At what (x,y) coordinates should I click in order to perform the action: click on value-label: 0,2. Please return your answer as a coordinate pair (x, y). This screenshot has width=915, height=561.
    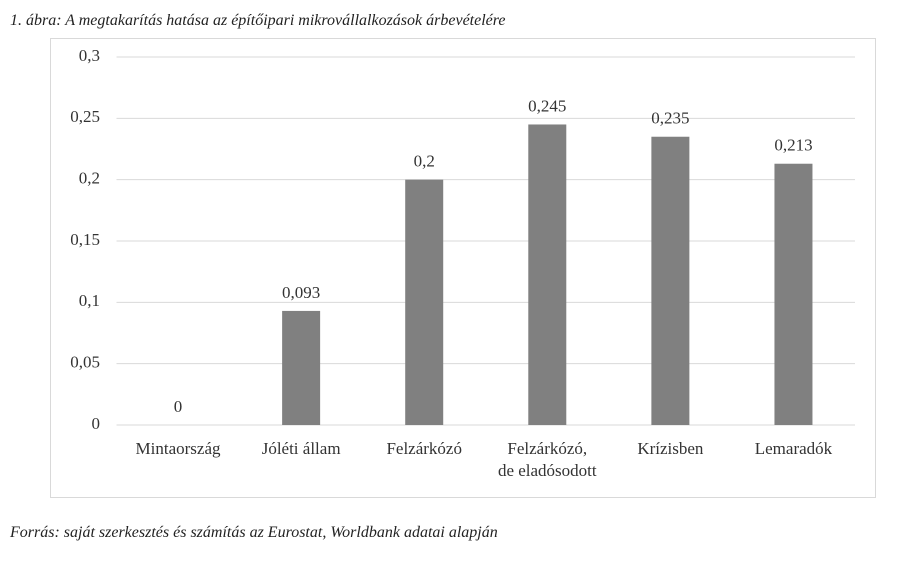
    Looking at the image, I should click on (424, 161).